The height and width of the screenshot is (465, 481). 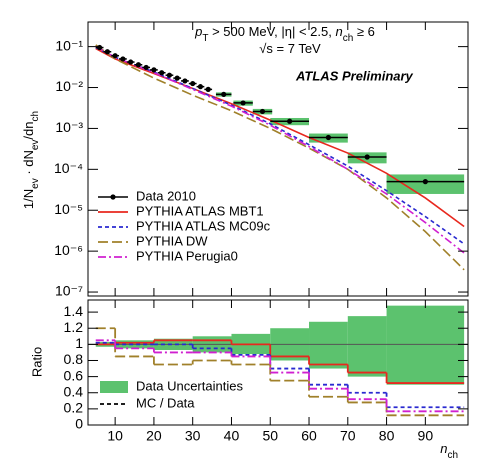 What do you see at coordinates (68, 250) in the screenshot?
I see `y-tick-label: 10⁻⁶` at bounding box center [68, 250].